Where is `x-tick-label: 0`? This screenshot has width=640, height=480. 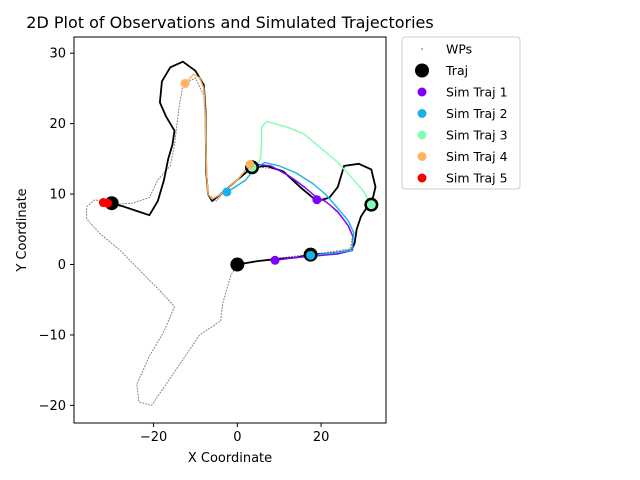
x-tick-label: 0 is located at coordinates (237, 437).